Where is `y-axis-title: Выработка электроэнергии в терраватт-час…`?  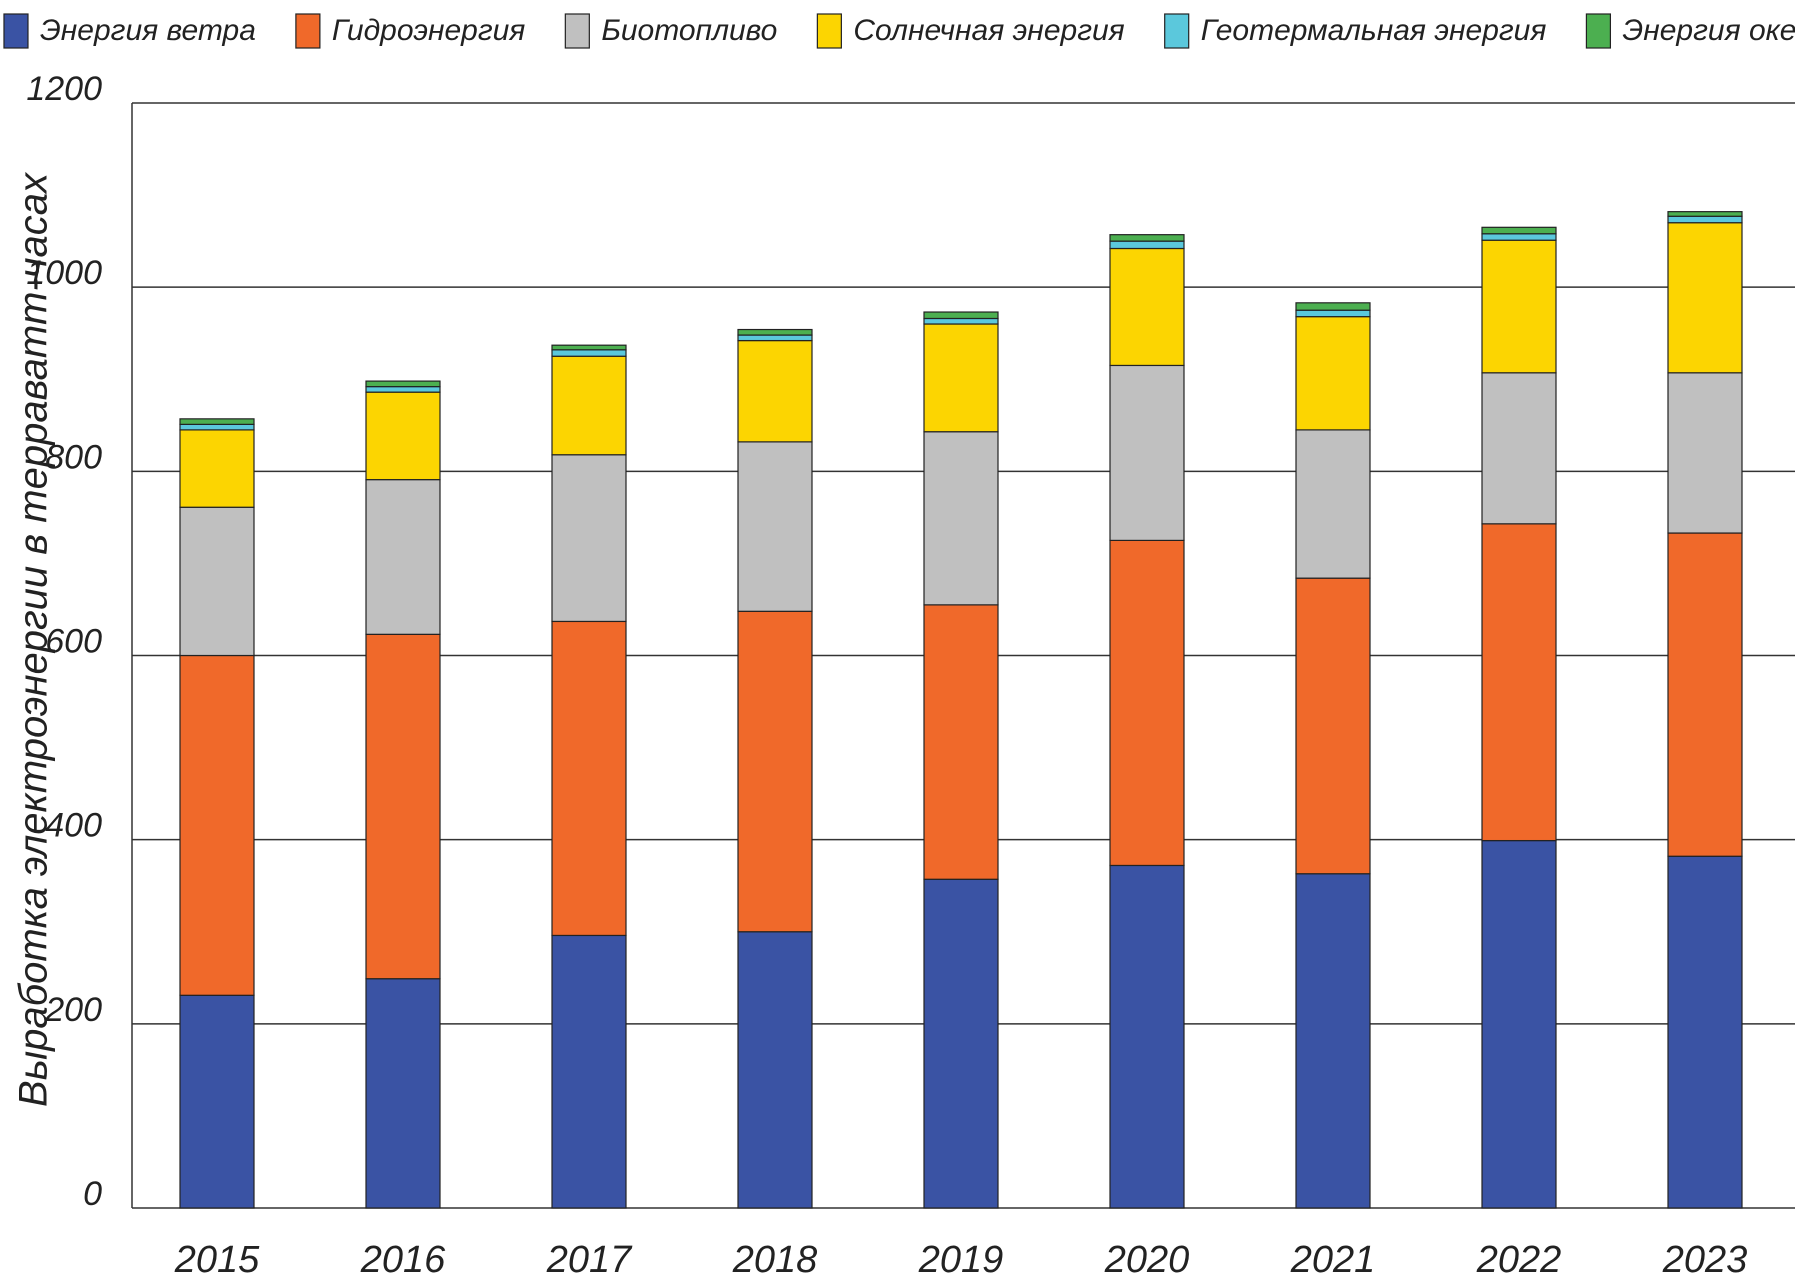
y-axis-title: Выработка электроэнергии в терраватт-час… is located at coordinates (34, 639).